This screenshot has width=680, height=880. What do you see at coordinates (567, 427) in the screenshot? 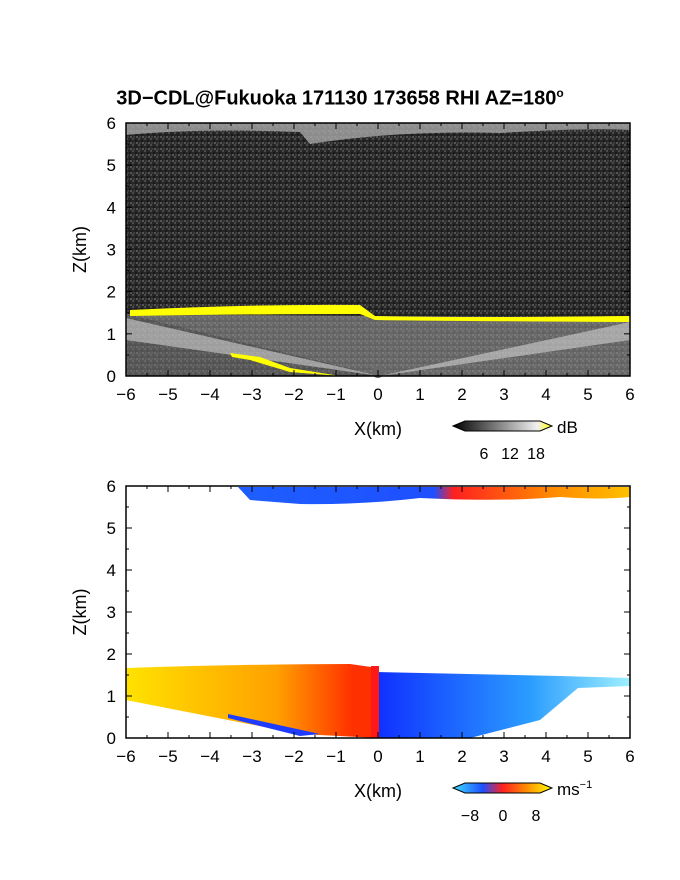
I see `reflectivity-colorbar-unit: dB` at bounding box center [567, 427].